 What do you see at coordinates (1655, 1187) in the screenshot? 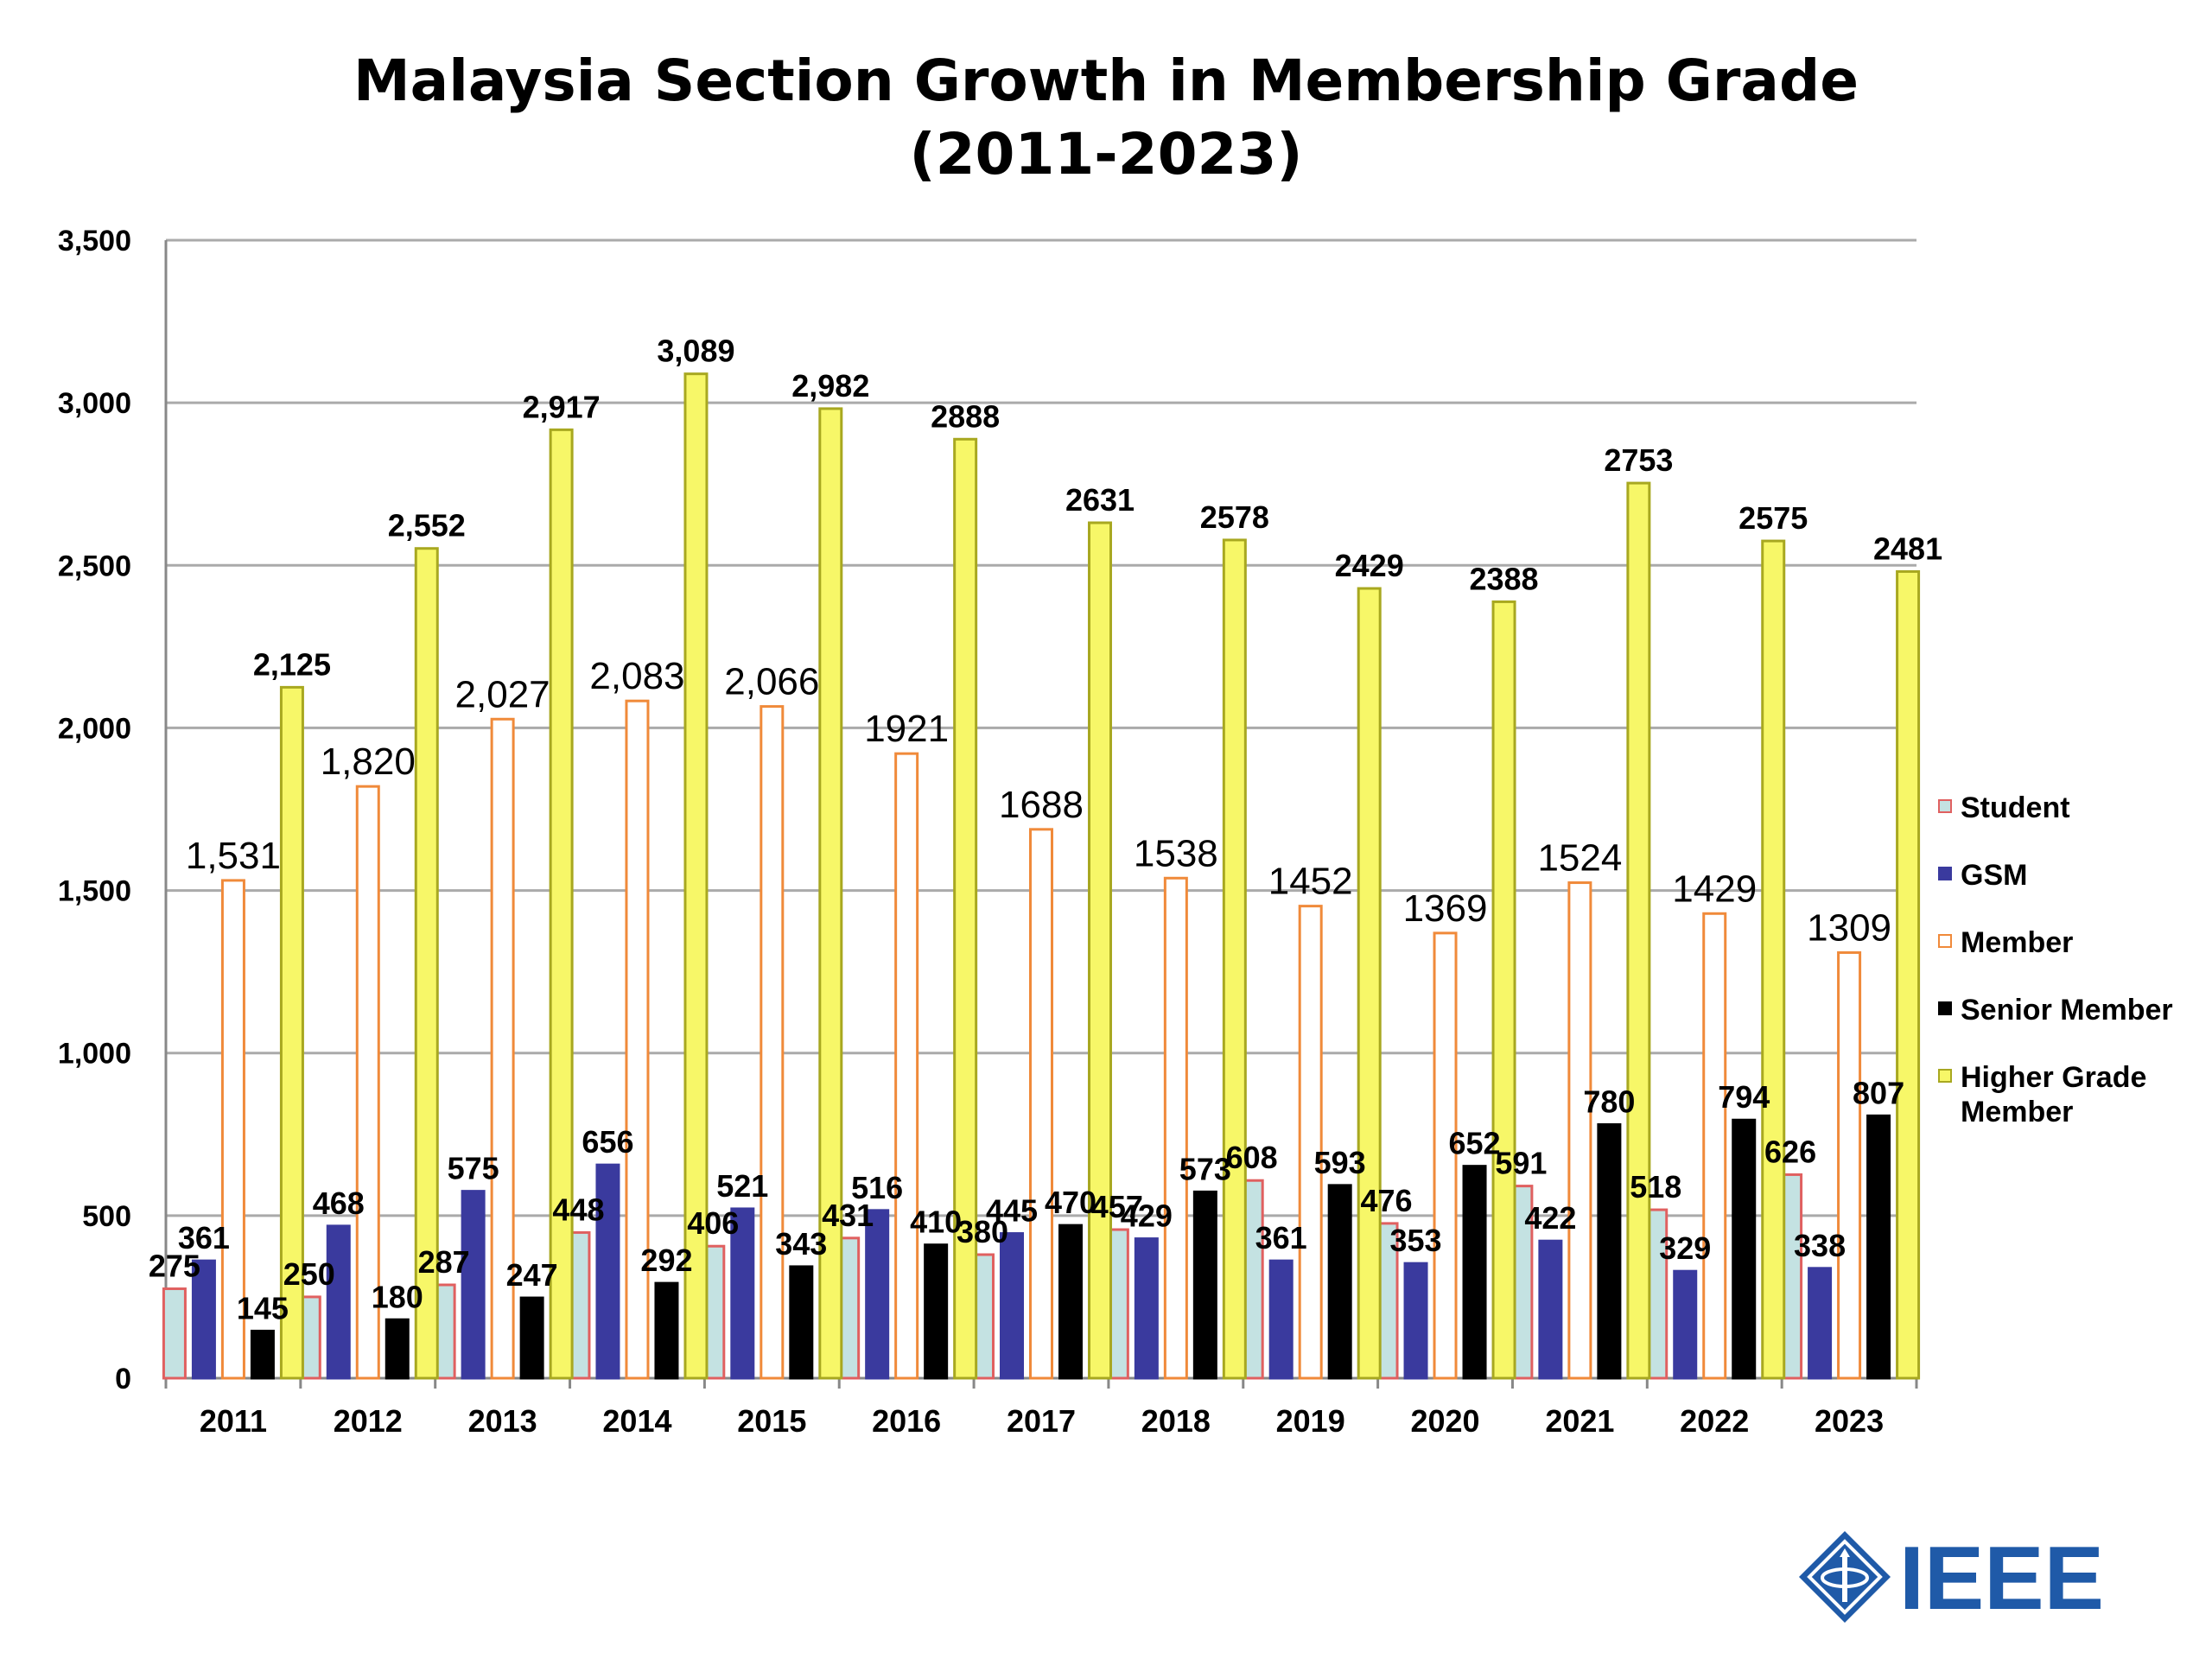
I see `data-label-student: 518` at bounding box center [1655, 1187].